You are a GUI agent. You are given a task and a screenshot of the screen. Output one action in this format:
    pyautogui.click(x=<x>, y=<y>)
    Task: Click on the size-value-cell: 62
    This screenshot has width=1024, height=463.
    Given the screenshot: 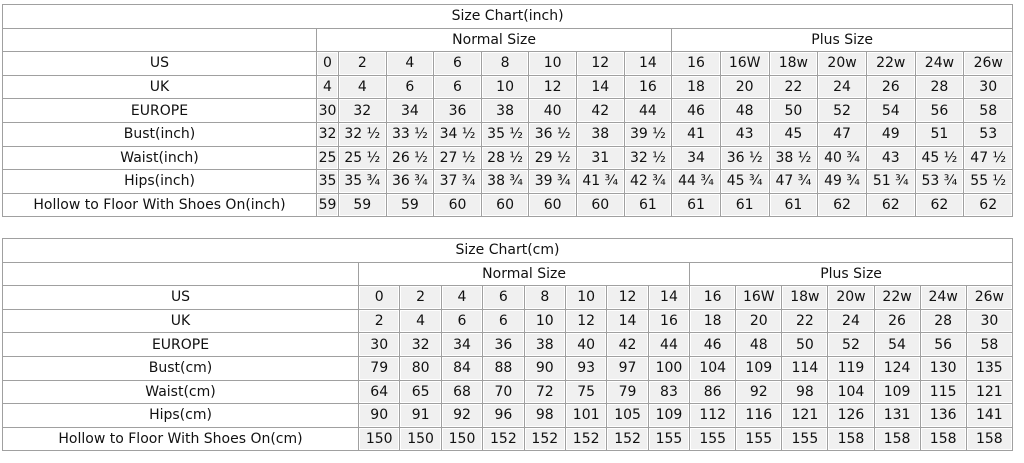 What is the action you would take?
    pyautogui.click(x=890, y=205)
    